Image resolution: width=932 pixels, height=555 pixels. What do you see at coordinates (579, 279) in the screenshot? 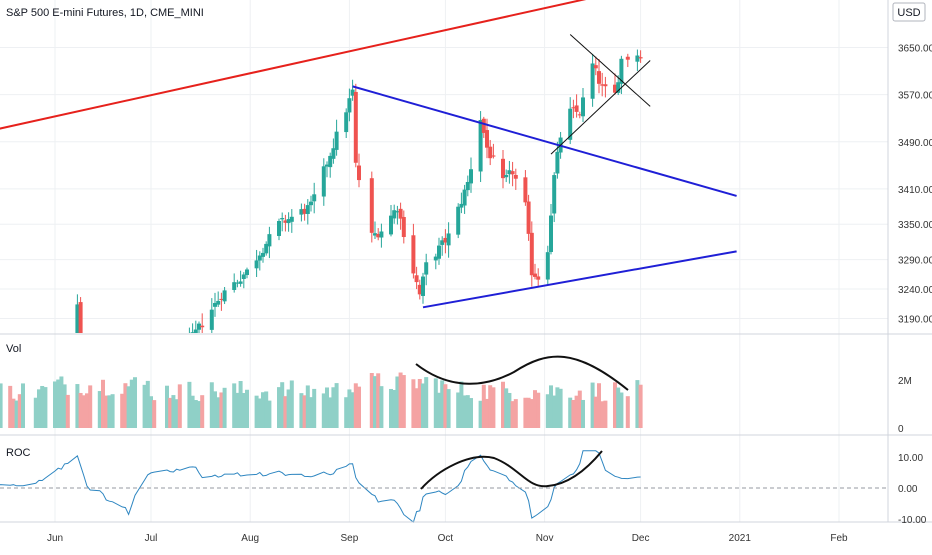
I see `lower-channel-trendline` at bounding box center [579, 279].